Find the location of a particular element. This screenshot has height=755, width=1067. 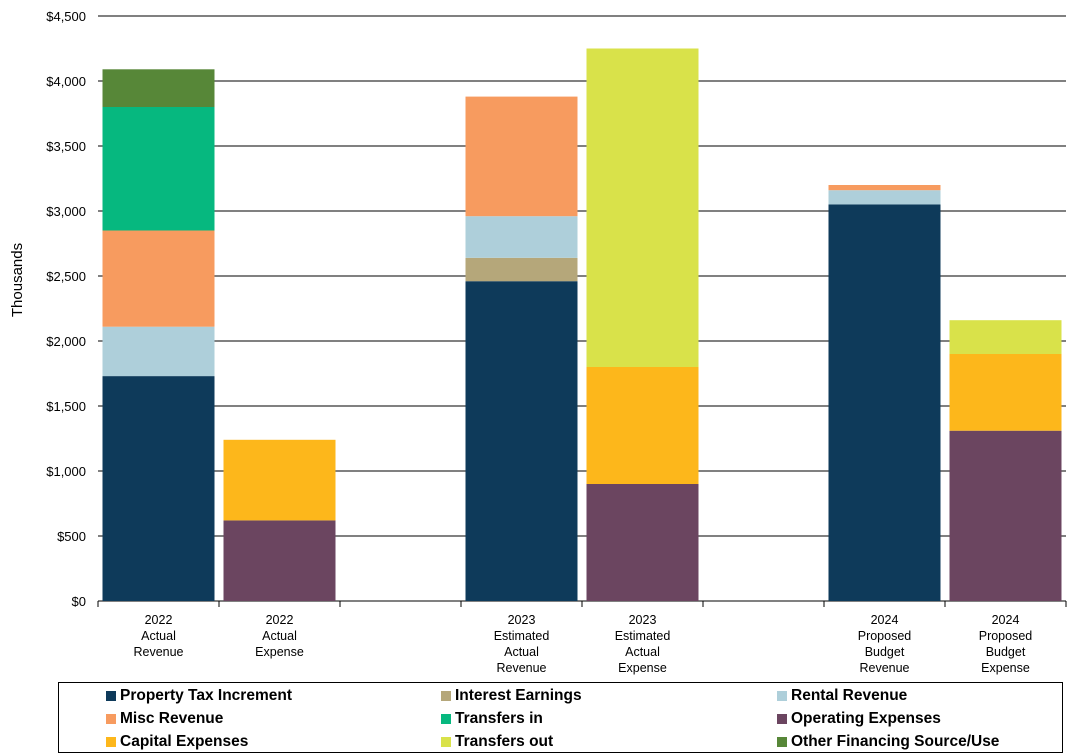

legend-item: Operating Expenses is located at coordinates (859, 719).